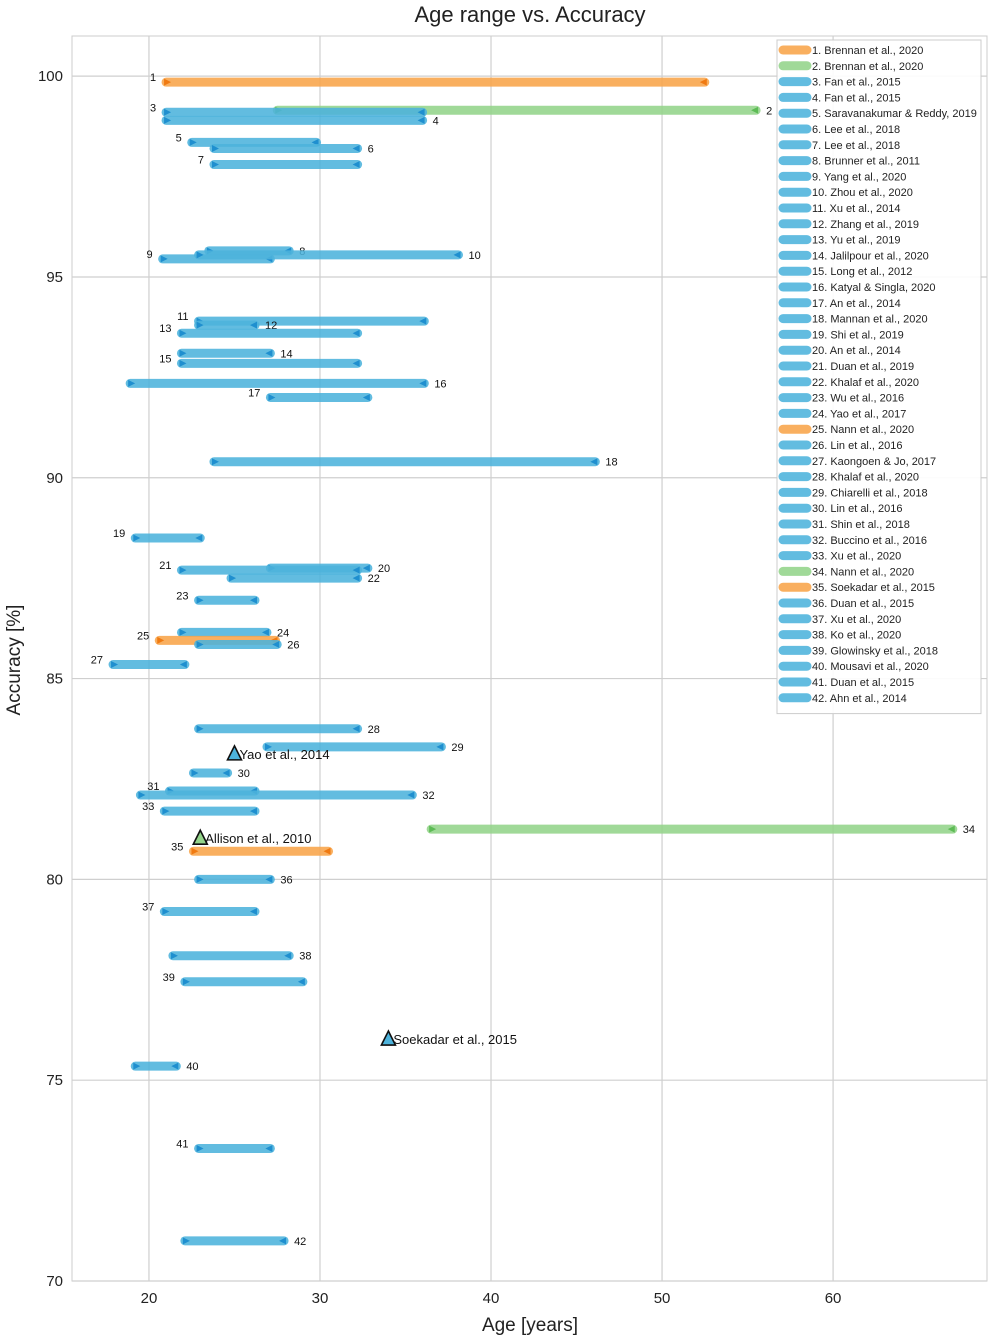 The width and height of the screenshot is (991, 1344). I want to click on range-bar-4: 4, so click(300, 121).